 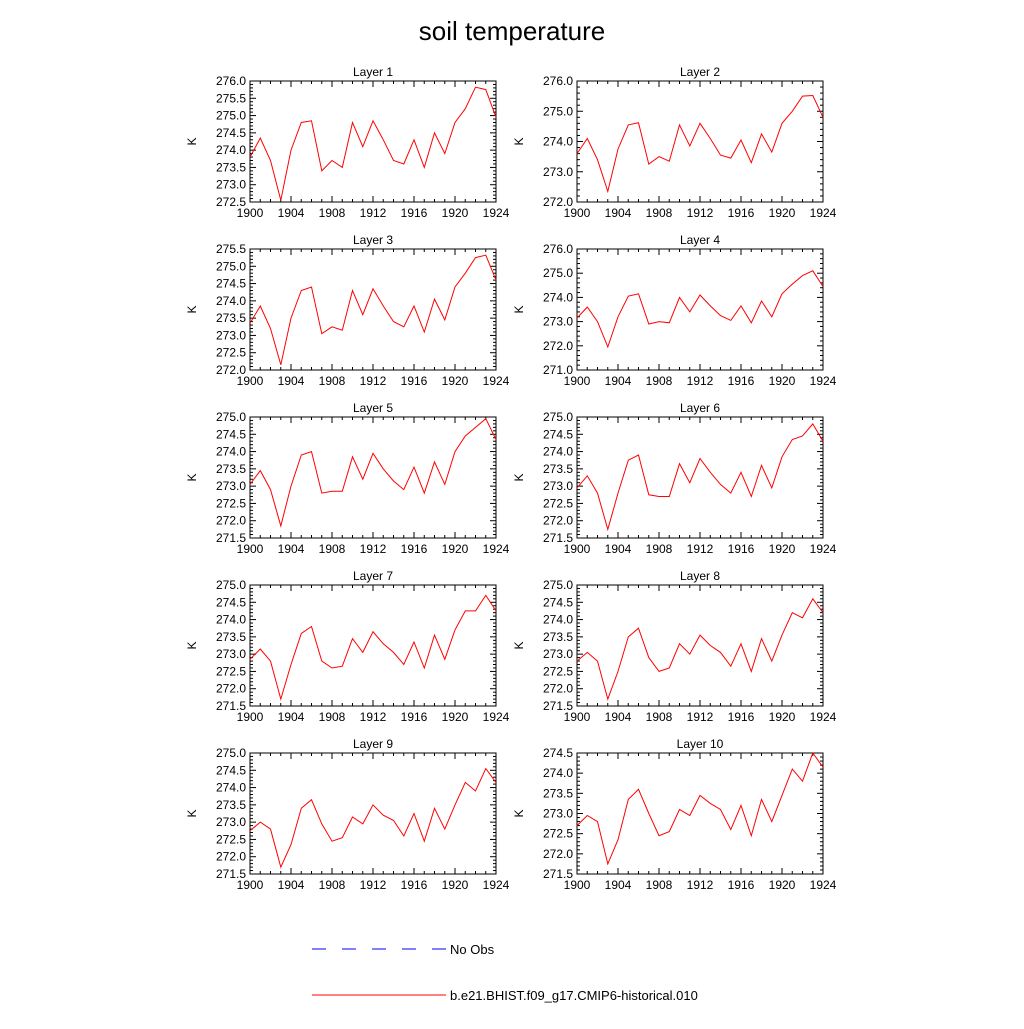 I want to click on legend-label-model: b.e21.BHIST.f09_g17.CMIP6-historical.010, so click(x=574, y=995).